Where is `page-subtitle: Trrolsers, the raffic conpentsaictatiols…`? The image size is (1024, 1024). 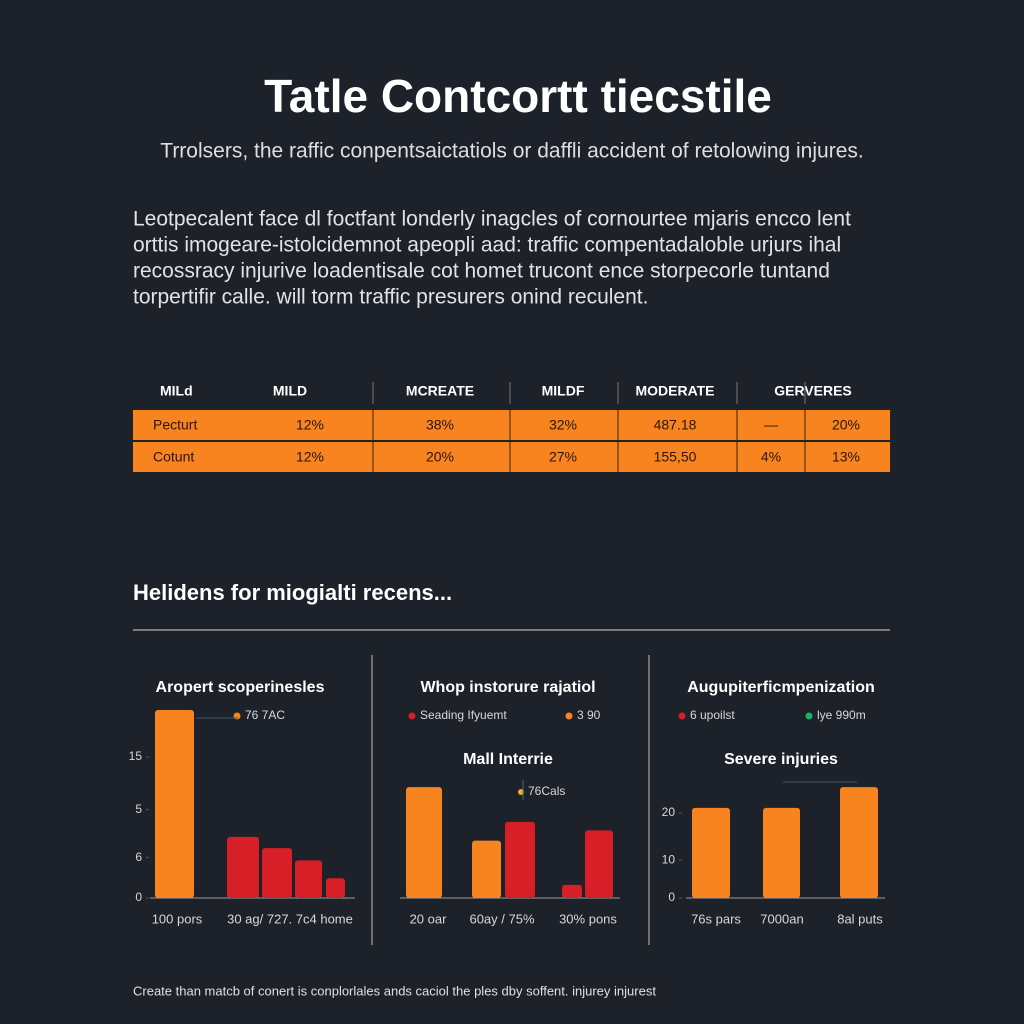
page-subtitle: Trrolsers, the raffic conpentsaictatiols… is located at coordinates (511, 151).